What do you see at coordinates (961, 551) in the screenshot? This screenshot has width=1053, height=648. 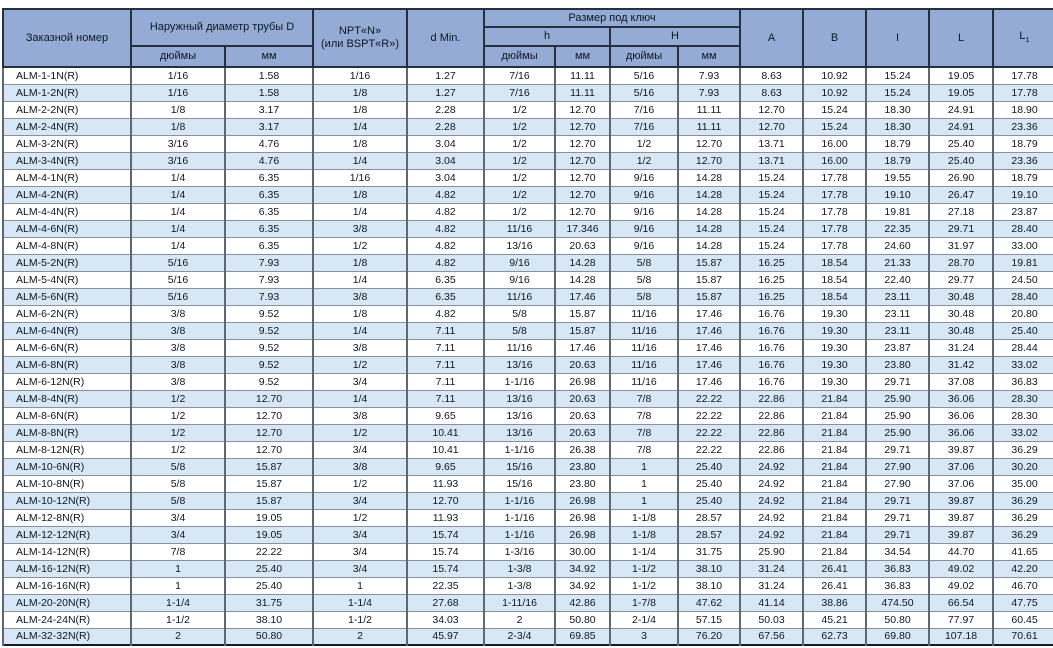 I see `cell-L: 44.70` at bounding box center [961, 551].